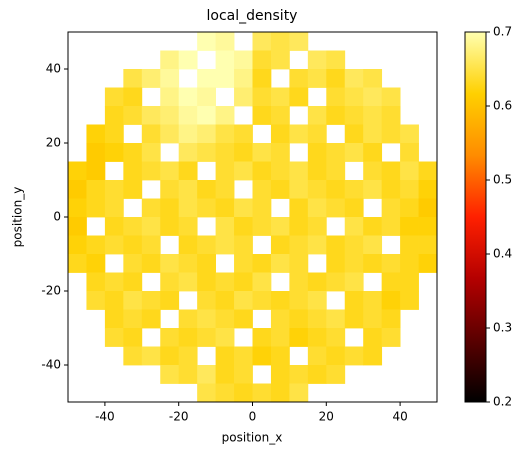 The image size is (523, 455). Describe the element at coordinates (502, 402) in the screenshot. I see `colorbar-tick-label: 0.2` at that location.